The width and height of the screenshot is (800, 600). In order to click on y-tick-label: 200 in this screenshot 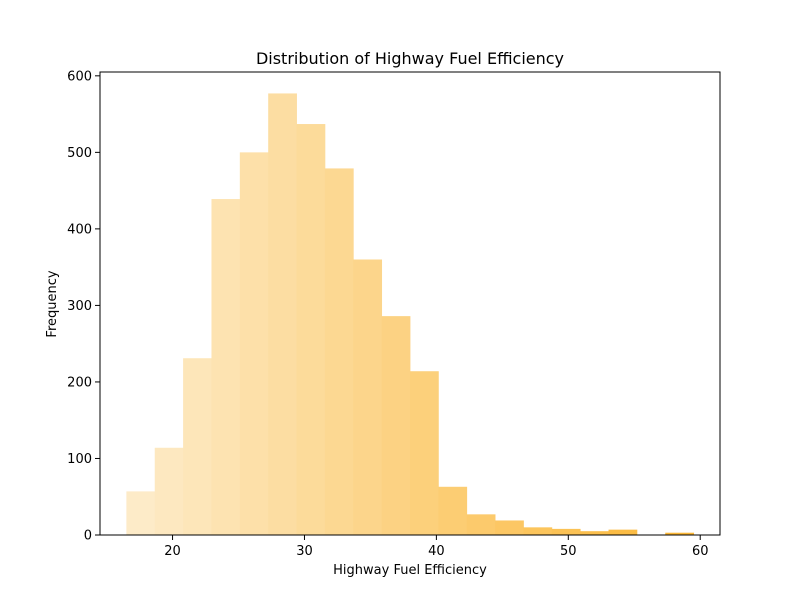, I will do `click(79, 382)`.